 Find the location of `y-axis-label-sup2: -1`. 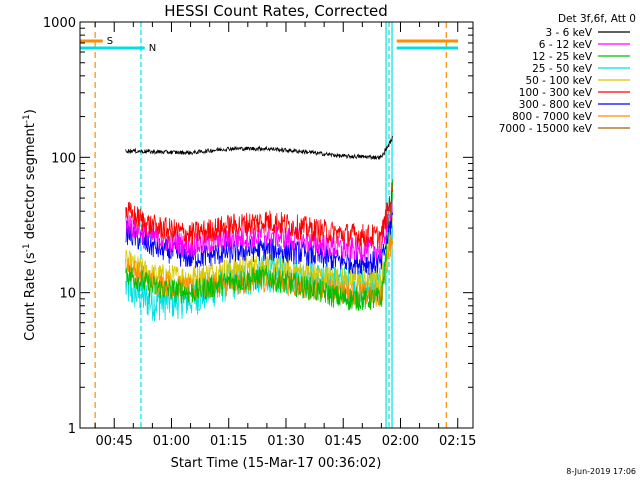

y-axis-label-sup2: -1 is located at coordinates (27, 118).